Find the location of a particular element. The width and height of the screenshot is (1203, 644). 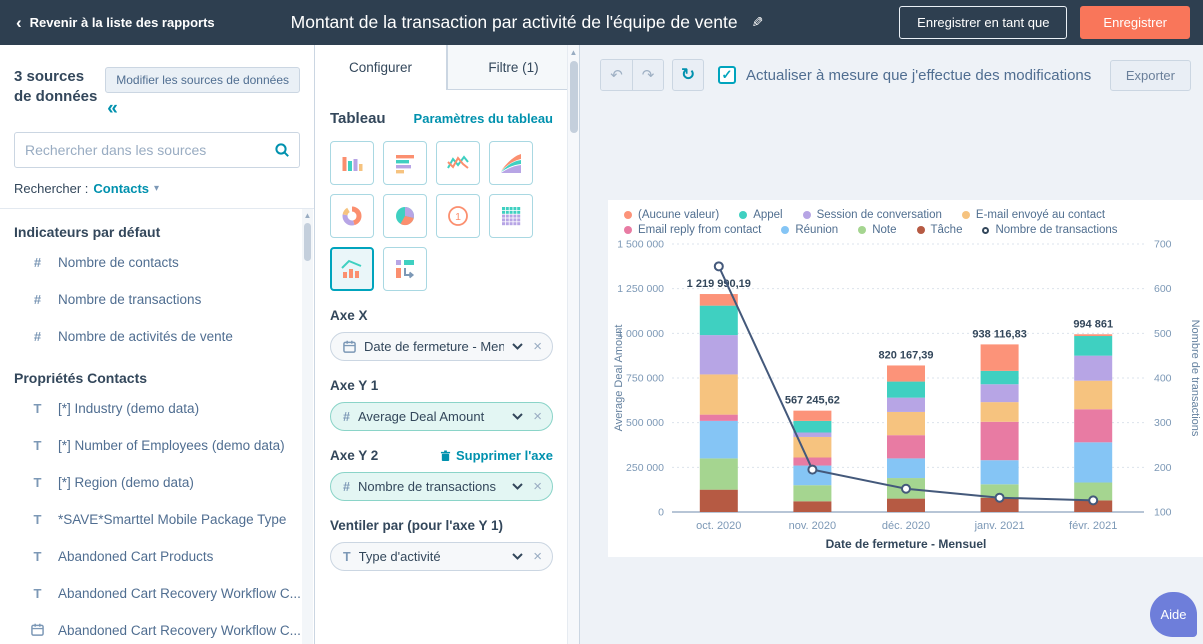

edit-title-icon: ✎ is located at coordinates (757, 22).